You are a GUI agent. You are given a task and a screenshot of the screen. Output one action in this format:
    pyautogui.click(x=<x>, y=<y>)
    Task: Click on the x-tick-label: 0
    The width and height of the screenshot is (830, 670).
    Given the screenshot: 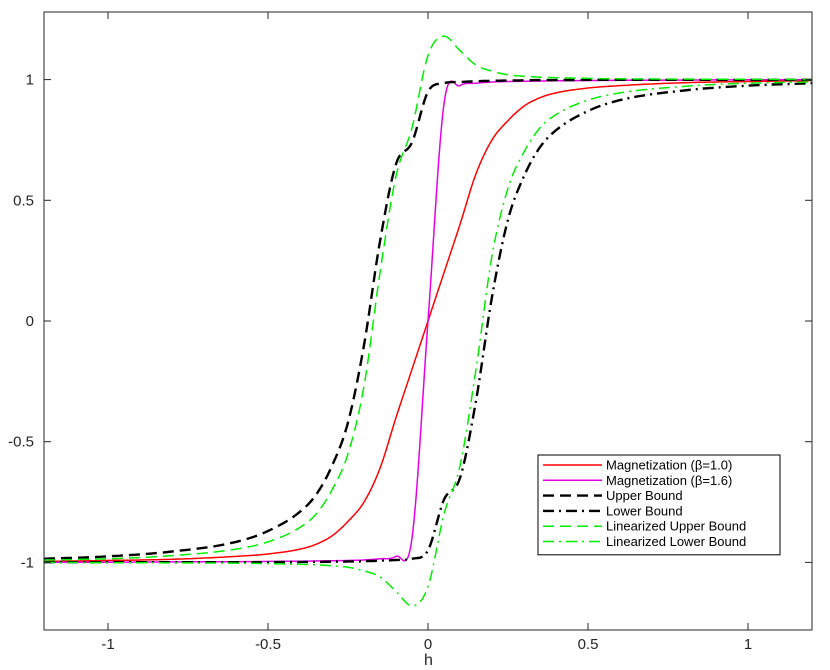 What is the action you would take?
    pyautogui.click(x=428, y=644)
    